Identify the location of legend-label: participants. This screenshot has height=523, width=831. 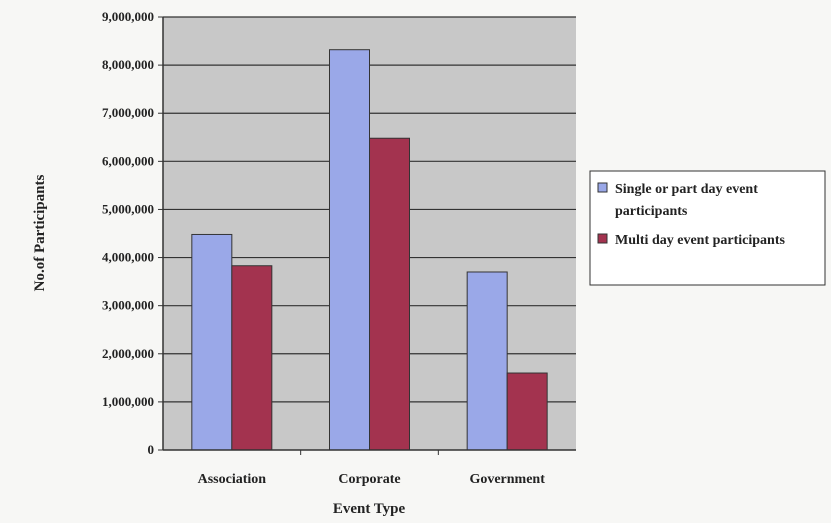
(651, 211).